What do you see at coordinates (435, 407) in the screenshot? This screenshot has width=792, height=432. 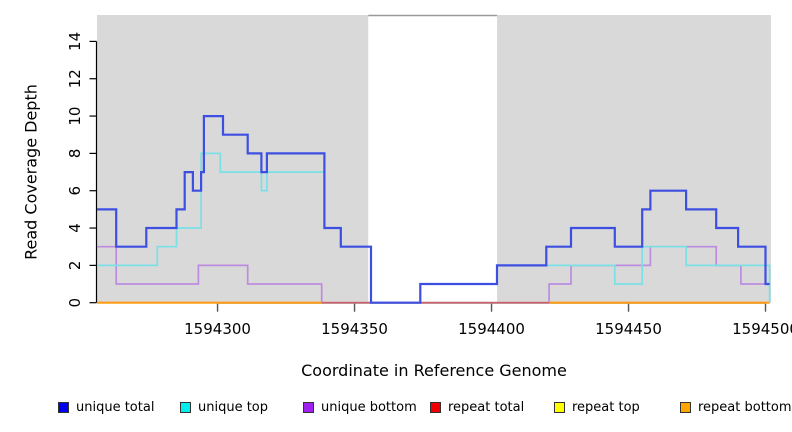 I see `repeat-total-color-swatch` at bounding box center [435, 407].